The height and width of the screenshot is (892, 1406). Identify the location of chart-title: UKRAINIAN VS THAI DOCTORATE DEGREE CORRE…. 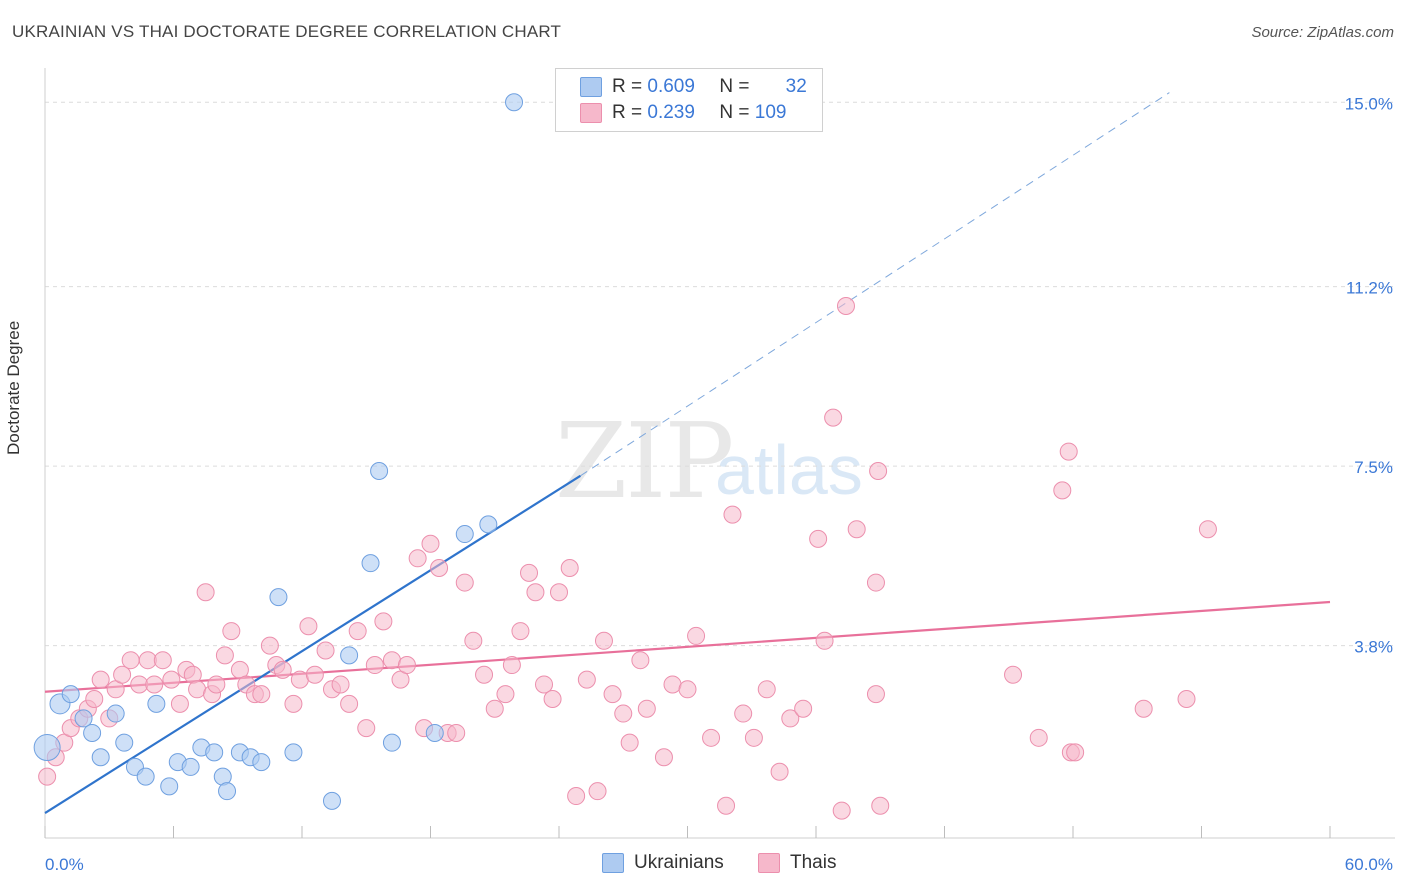
(287, 31).